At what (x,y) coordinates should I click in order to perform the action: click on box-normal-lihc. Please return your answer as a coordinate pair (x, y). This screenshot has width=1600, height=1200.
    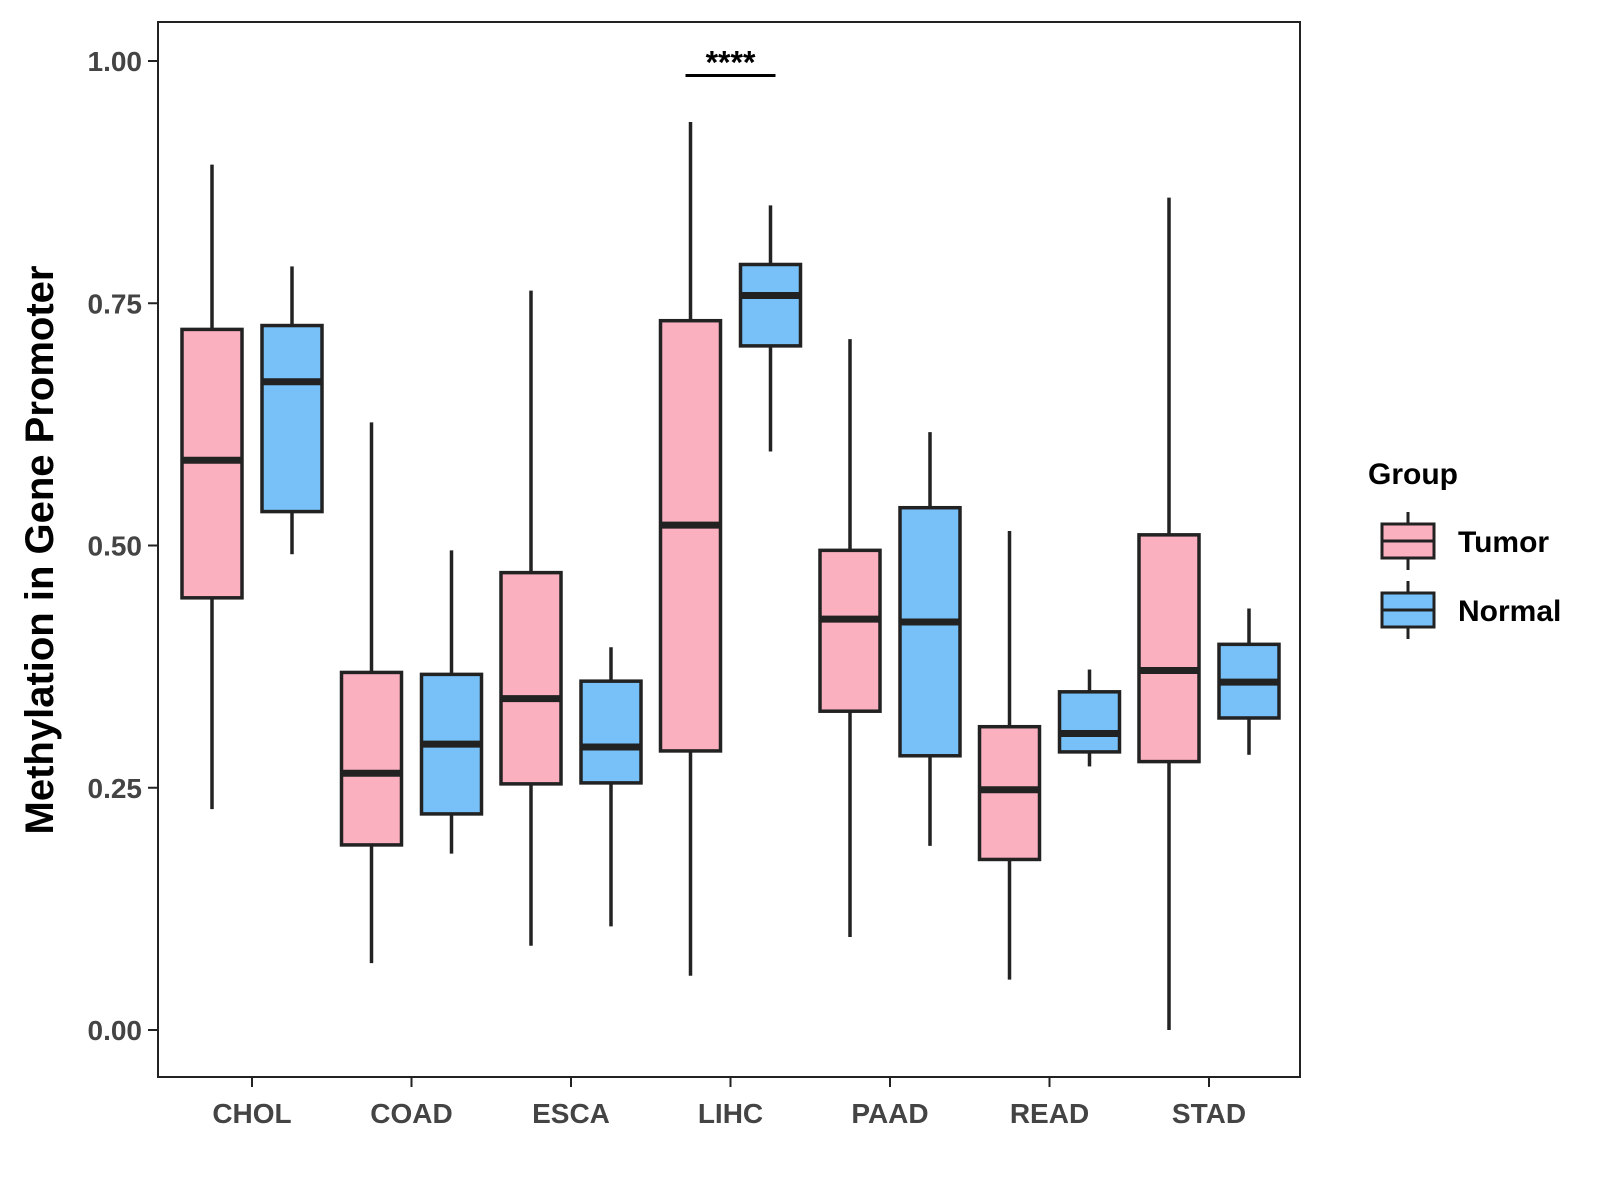
    Looking at the image, I should click on (770, 328).